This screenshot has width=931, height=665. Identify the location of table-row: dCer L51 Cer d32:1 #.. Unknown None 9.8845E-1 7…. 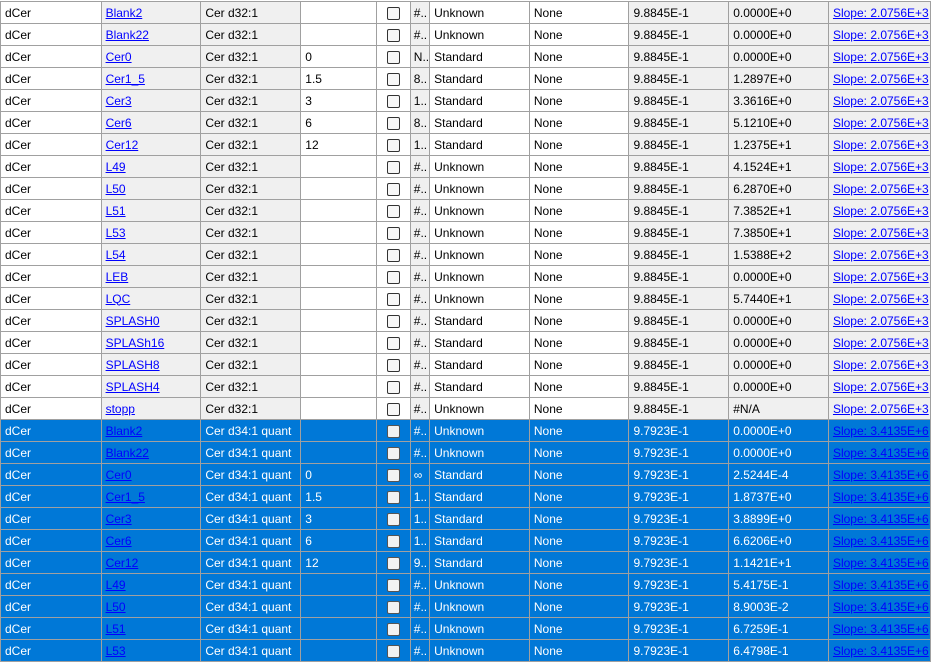
(465, 210).